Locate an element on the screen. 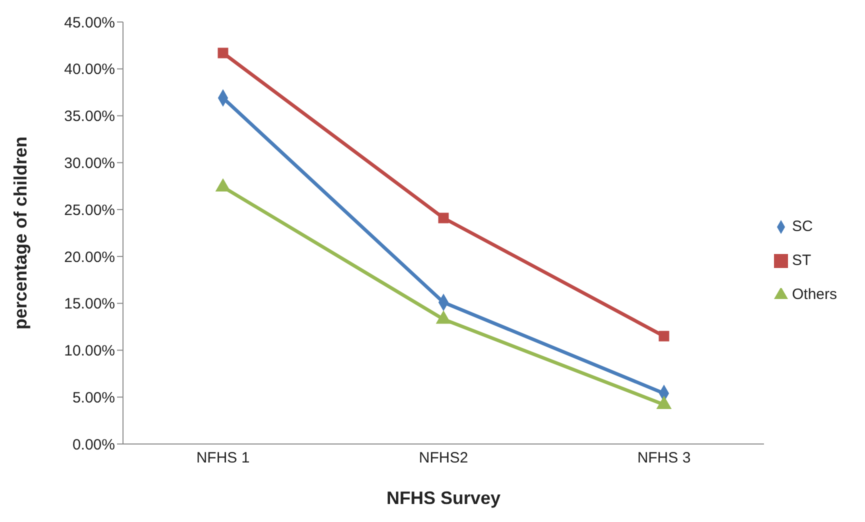  x-tick-label: NFHS 1 is located at coordinates (223, 458).